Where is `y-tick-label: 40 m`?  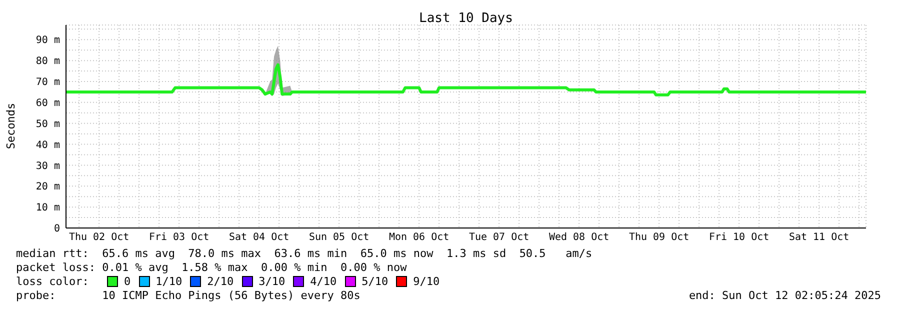 y-tick-label: 40 m is located at coordinates (48, 145).